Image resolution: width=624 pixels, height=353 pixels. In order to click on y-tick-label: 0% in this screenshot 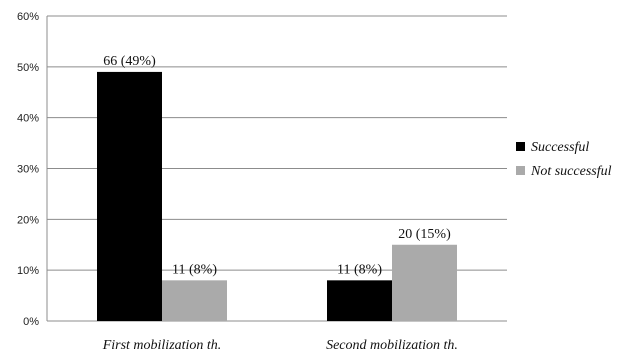, I will do `click(31, 322)`.